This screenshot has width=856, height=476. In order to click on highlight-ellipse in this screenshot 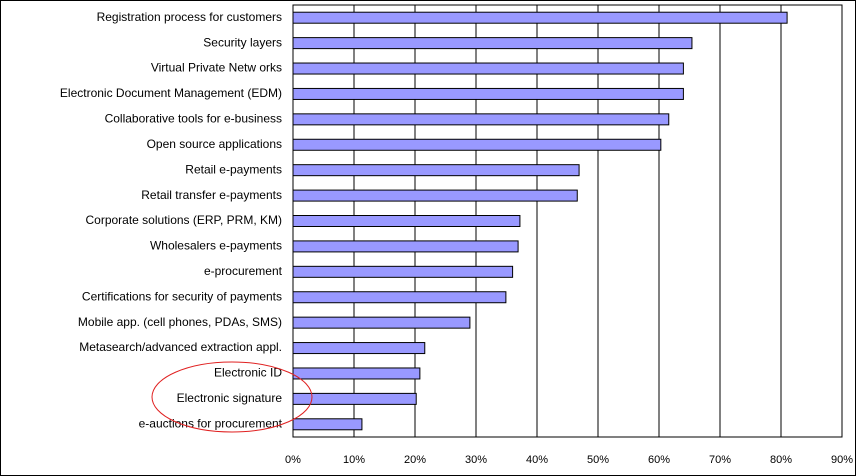, I will do `click(232, 397)`.